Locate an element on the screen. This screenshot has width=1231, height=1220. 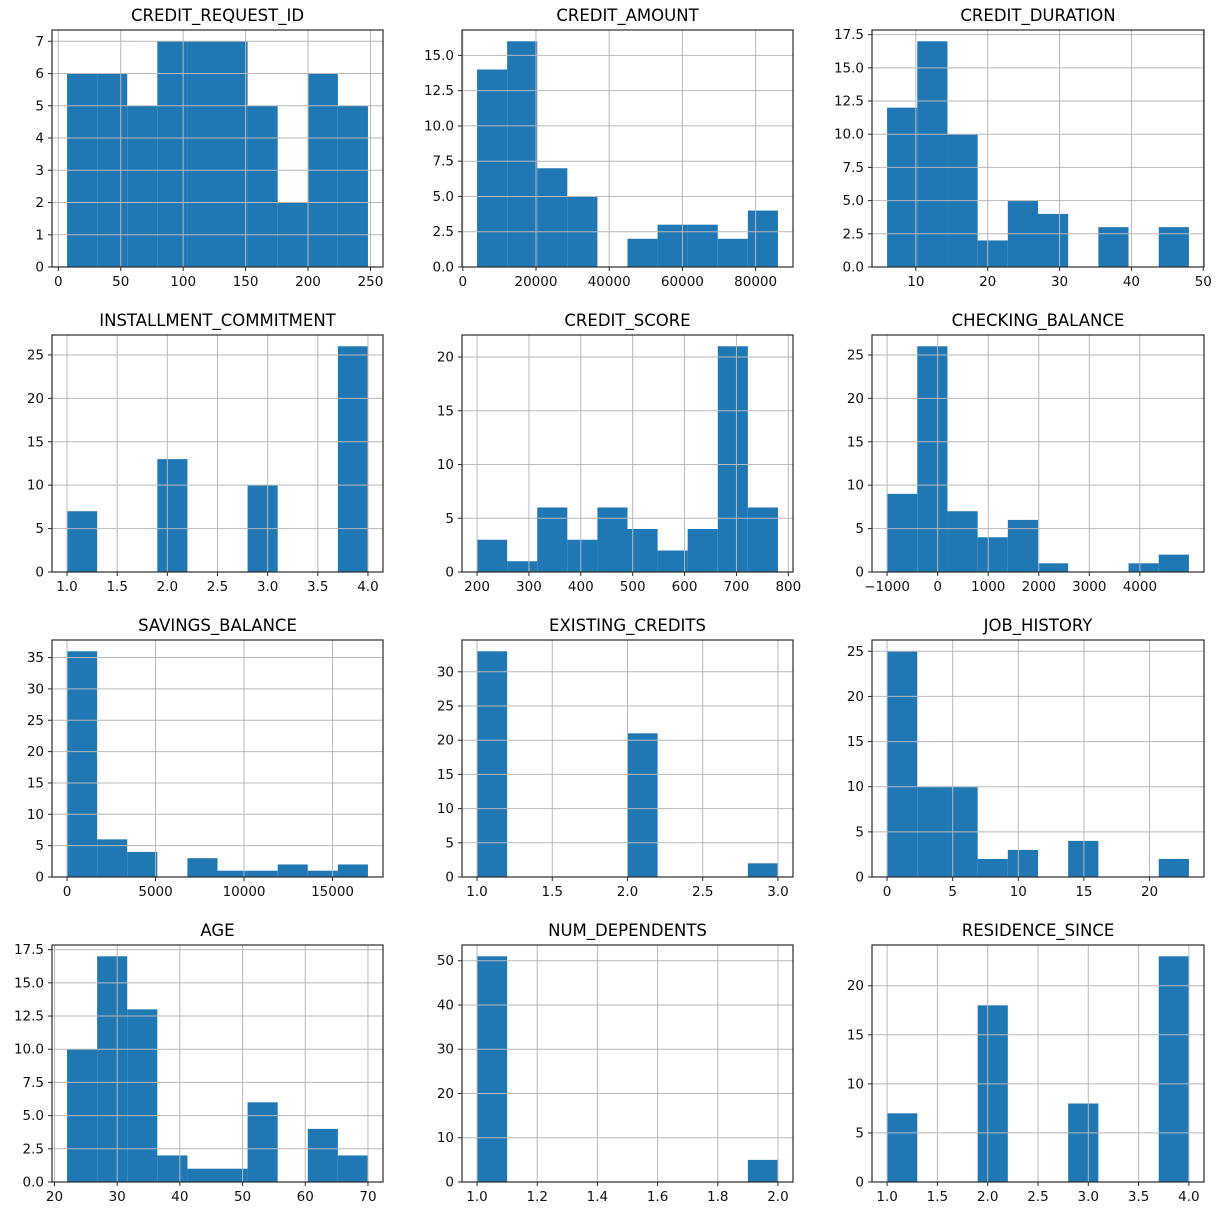
chart-title: CHECKING_BALANCE is located at coordinates (1038, 320).